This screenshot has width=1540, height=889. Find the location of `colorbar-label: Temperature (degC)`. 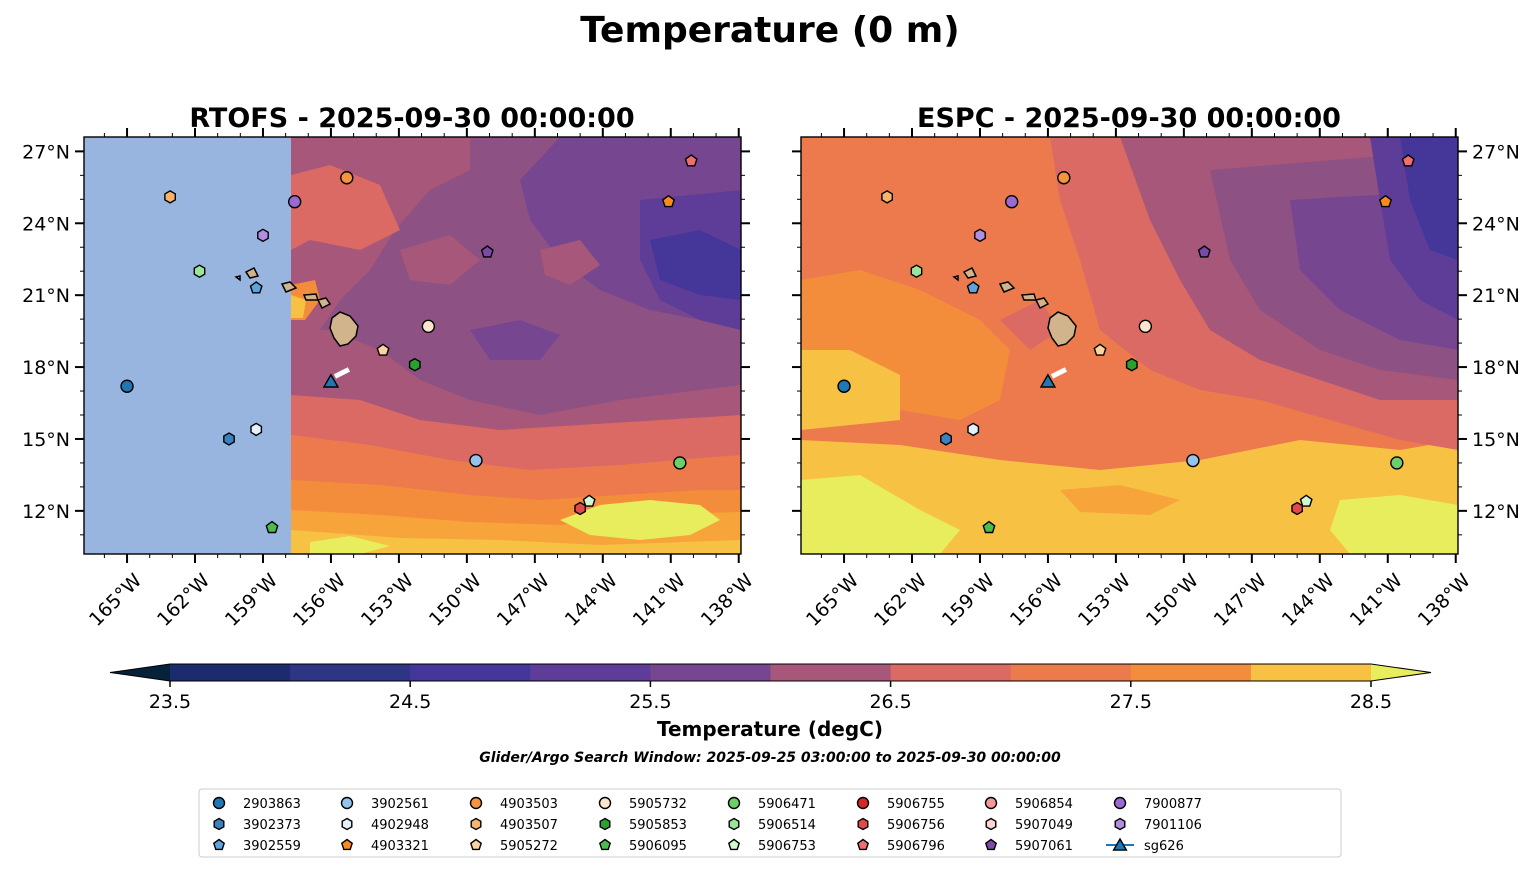

colorbar-label: Temperature (degC) is located at coordinates (770, 729).